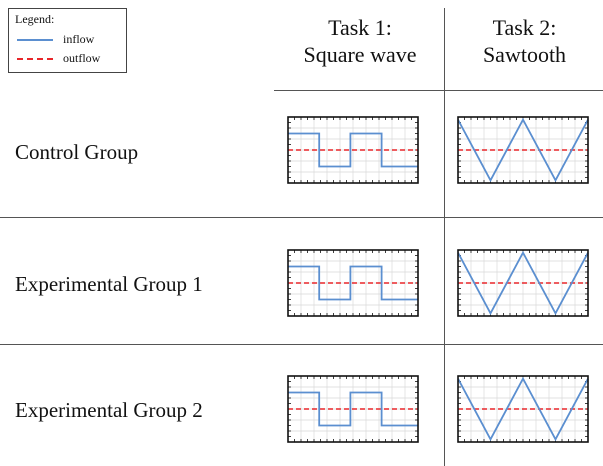  I want to click on column-header-task-2-line1: Task 2:, so click(524, 27).